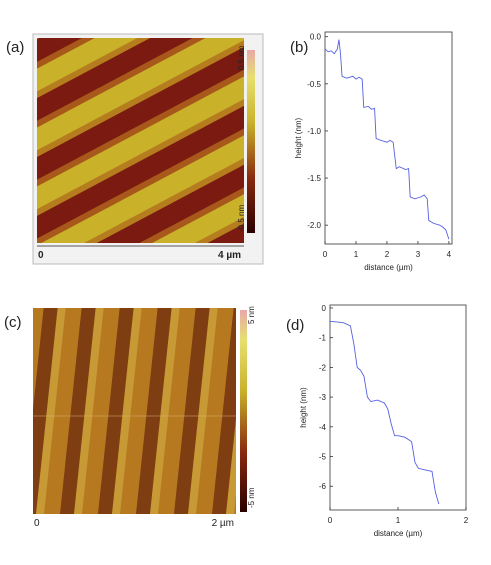  What do you see at coordinates (314, 178) in the screenshot?
I see `y-tick-label: -1.5` at bounding box center [314, 178].